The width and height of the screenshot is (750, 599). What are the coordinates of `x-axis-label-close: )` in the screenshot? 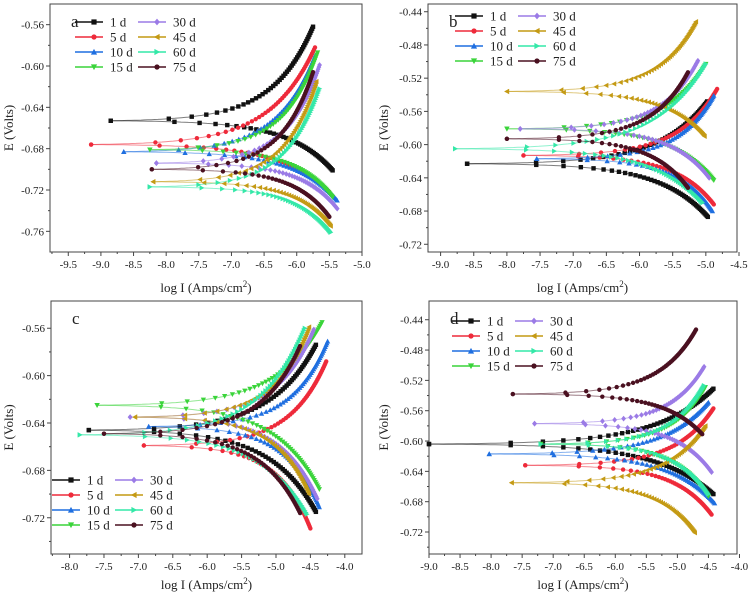 It's located at (626, 584).